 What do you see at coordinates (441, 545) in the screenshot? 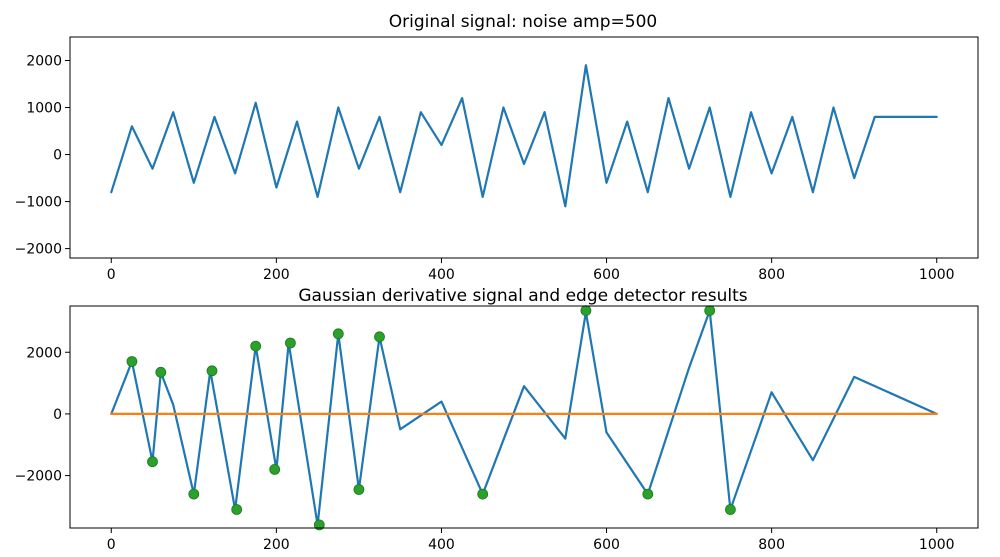
I see `bot-x-tick-label: 400` at bounding box center [441, 545].